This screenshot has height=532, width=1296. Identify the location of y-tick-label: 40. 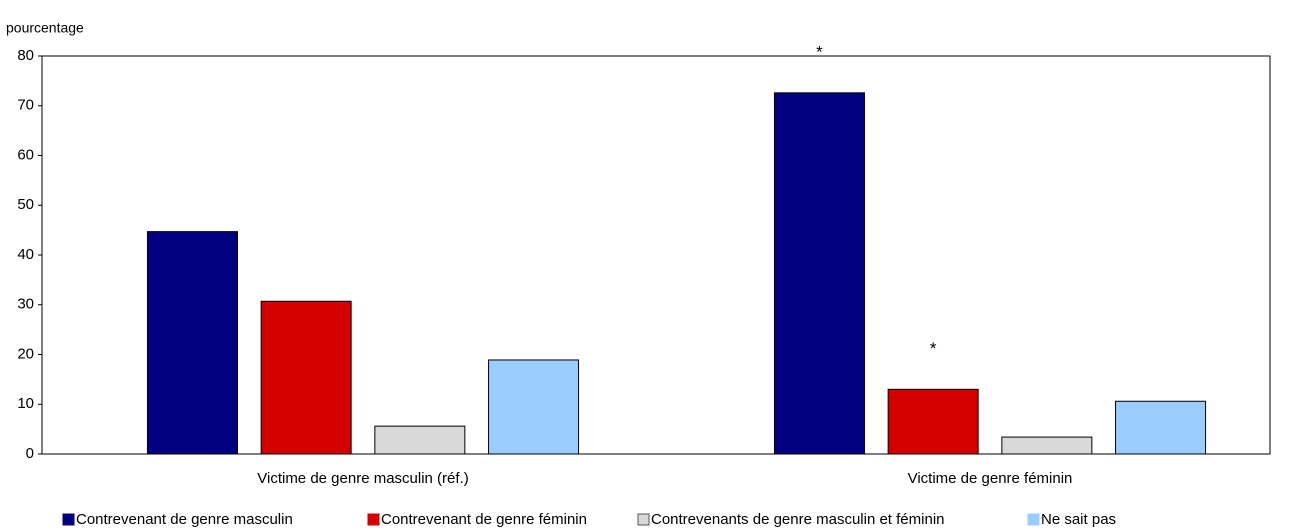
(25, 254).